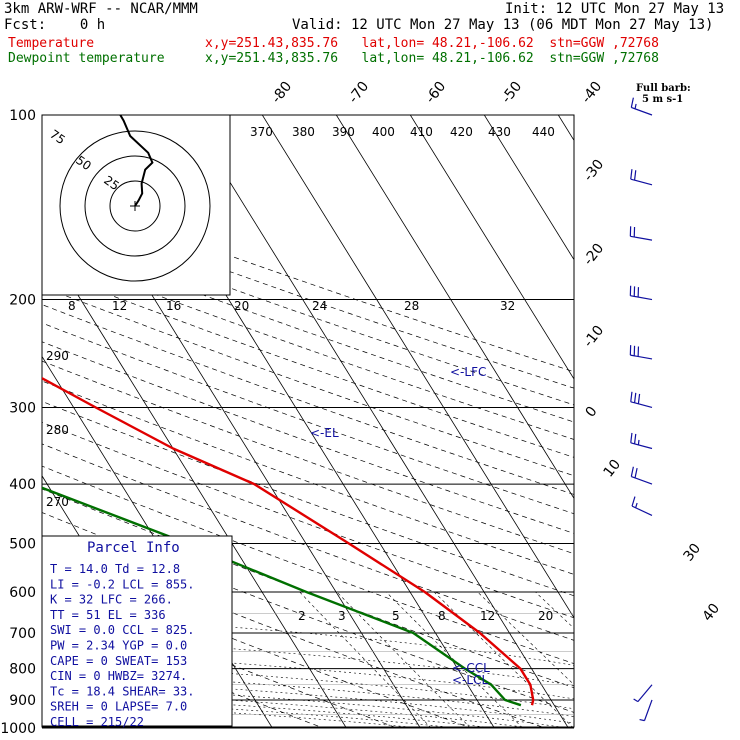 This screenshot has height=740, width=740. What do you see at coordinates (133, 548) in the screenshot?
I see `parcel-info-title: Parcel Info` at bounding box center [133, 548].